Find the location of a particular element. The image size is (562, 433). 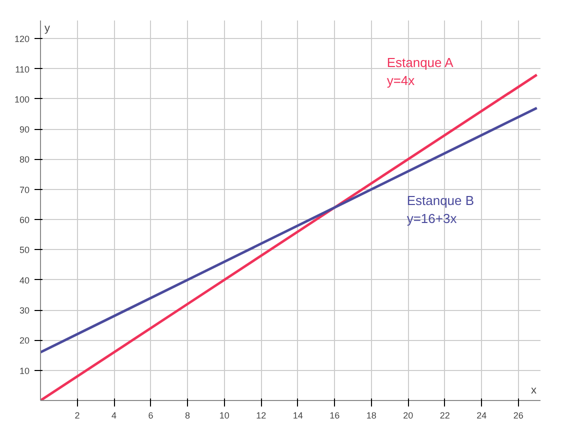

x-tick-label: 8 is located at coordinates (187, 415).